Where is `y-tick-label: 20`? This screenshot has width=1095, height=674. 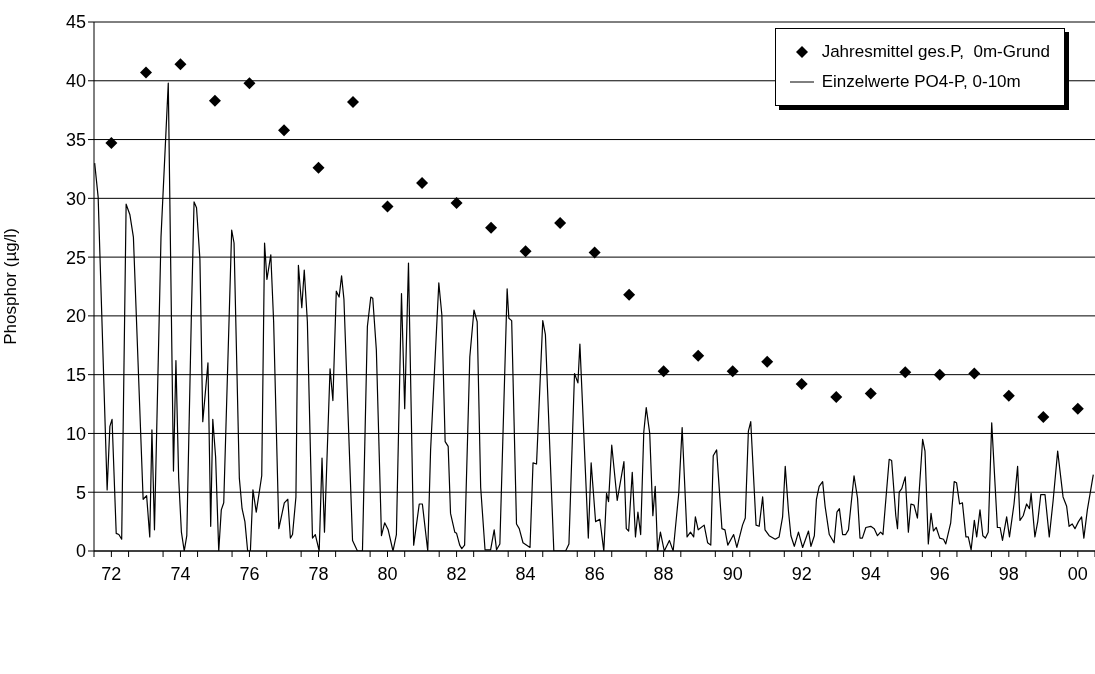 y-tick-label: 20 is located at coordinates (75, 316).